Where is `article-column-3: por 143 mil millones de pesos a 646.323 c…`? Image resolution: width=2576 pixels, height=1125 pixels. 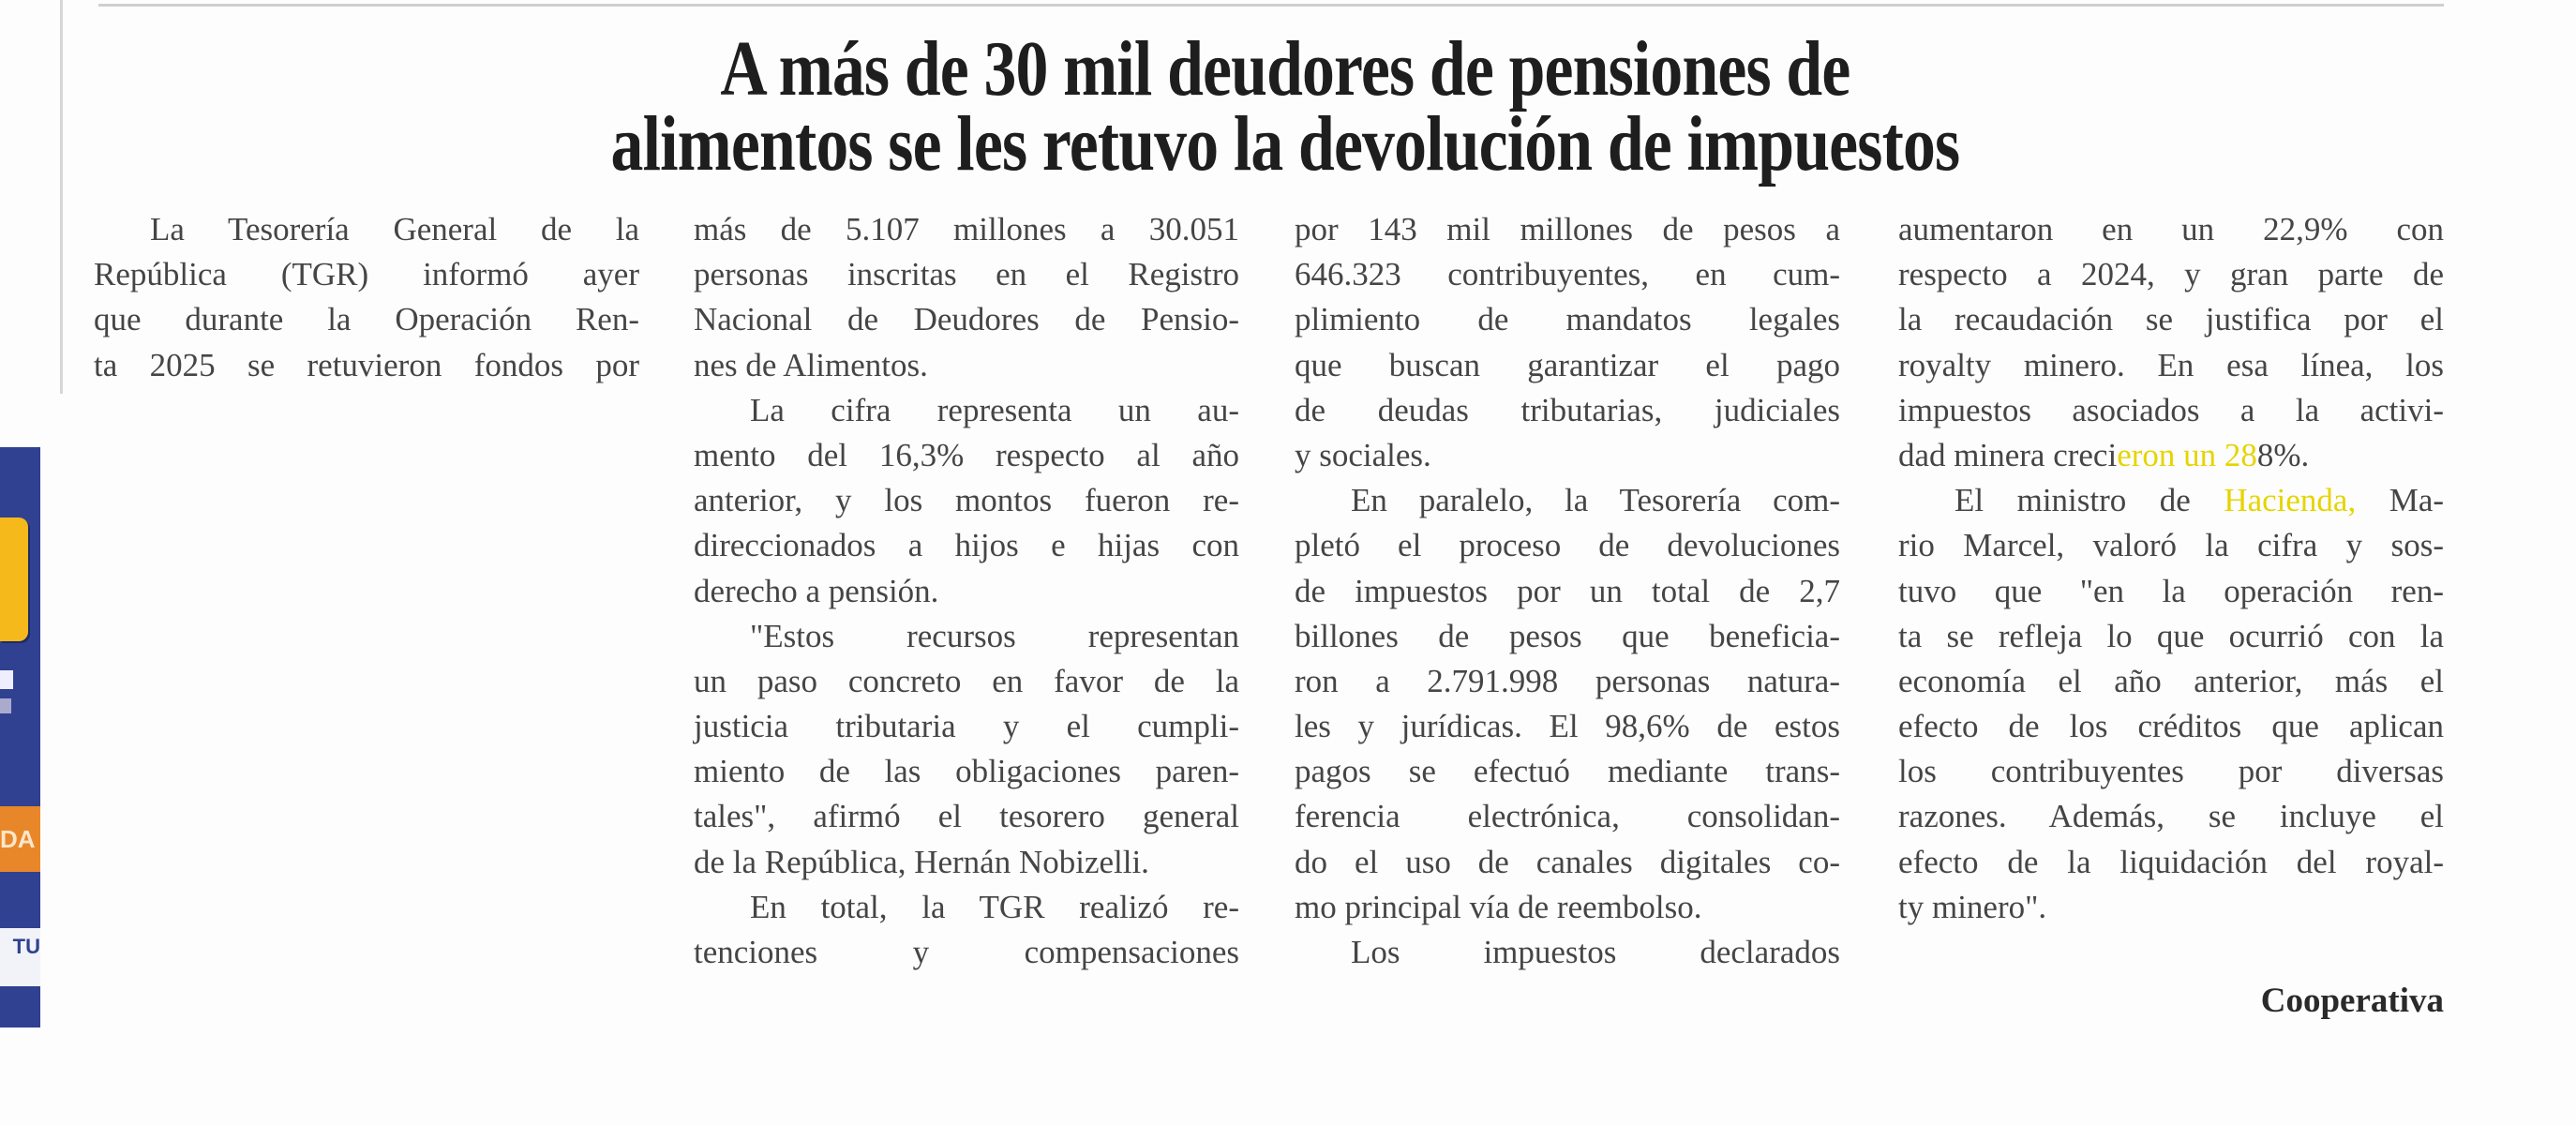
article-column-3: por 143 mil millones de pesos a 646.323 c… is located at coordinates (1567, 591).